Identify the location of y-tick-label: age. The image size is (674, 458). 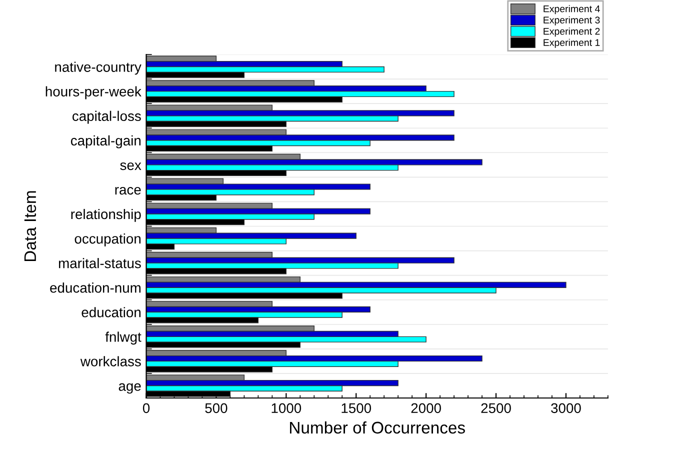
(129, 388).